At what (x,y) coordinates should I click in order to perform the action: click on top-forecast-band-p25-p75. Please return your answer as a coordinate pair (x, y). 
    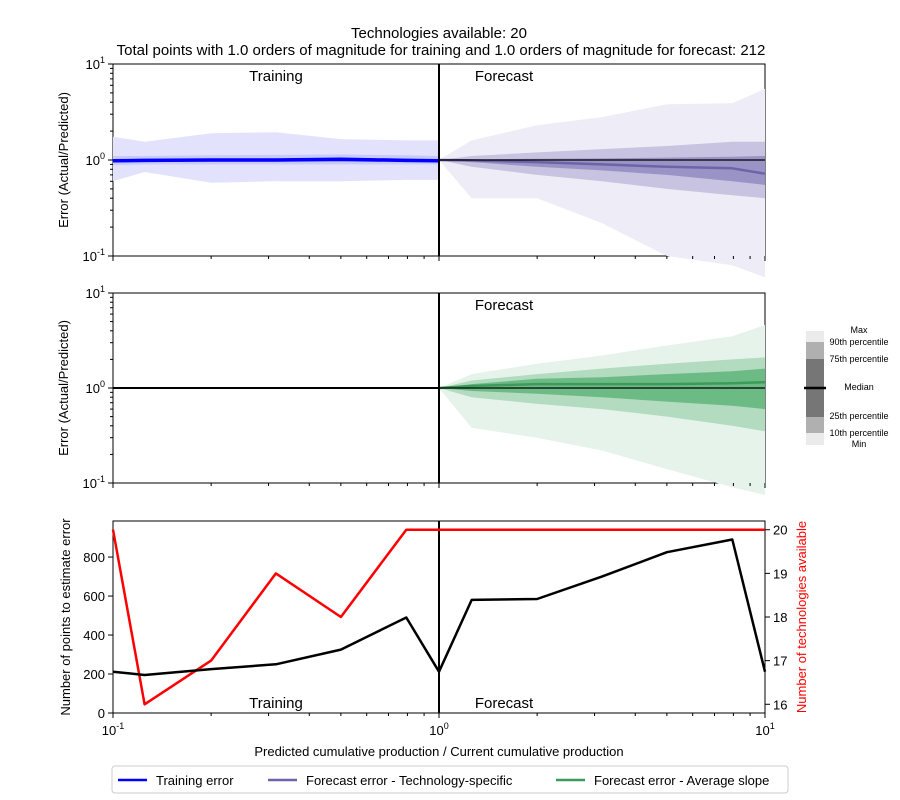
    Looking at the image, I should click on (602, 170).